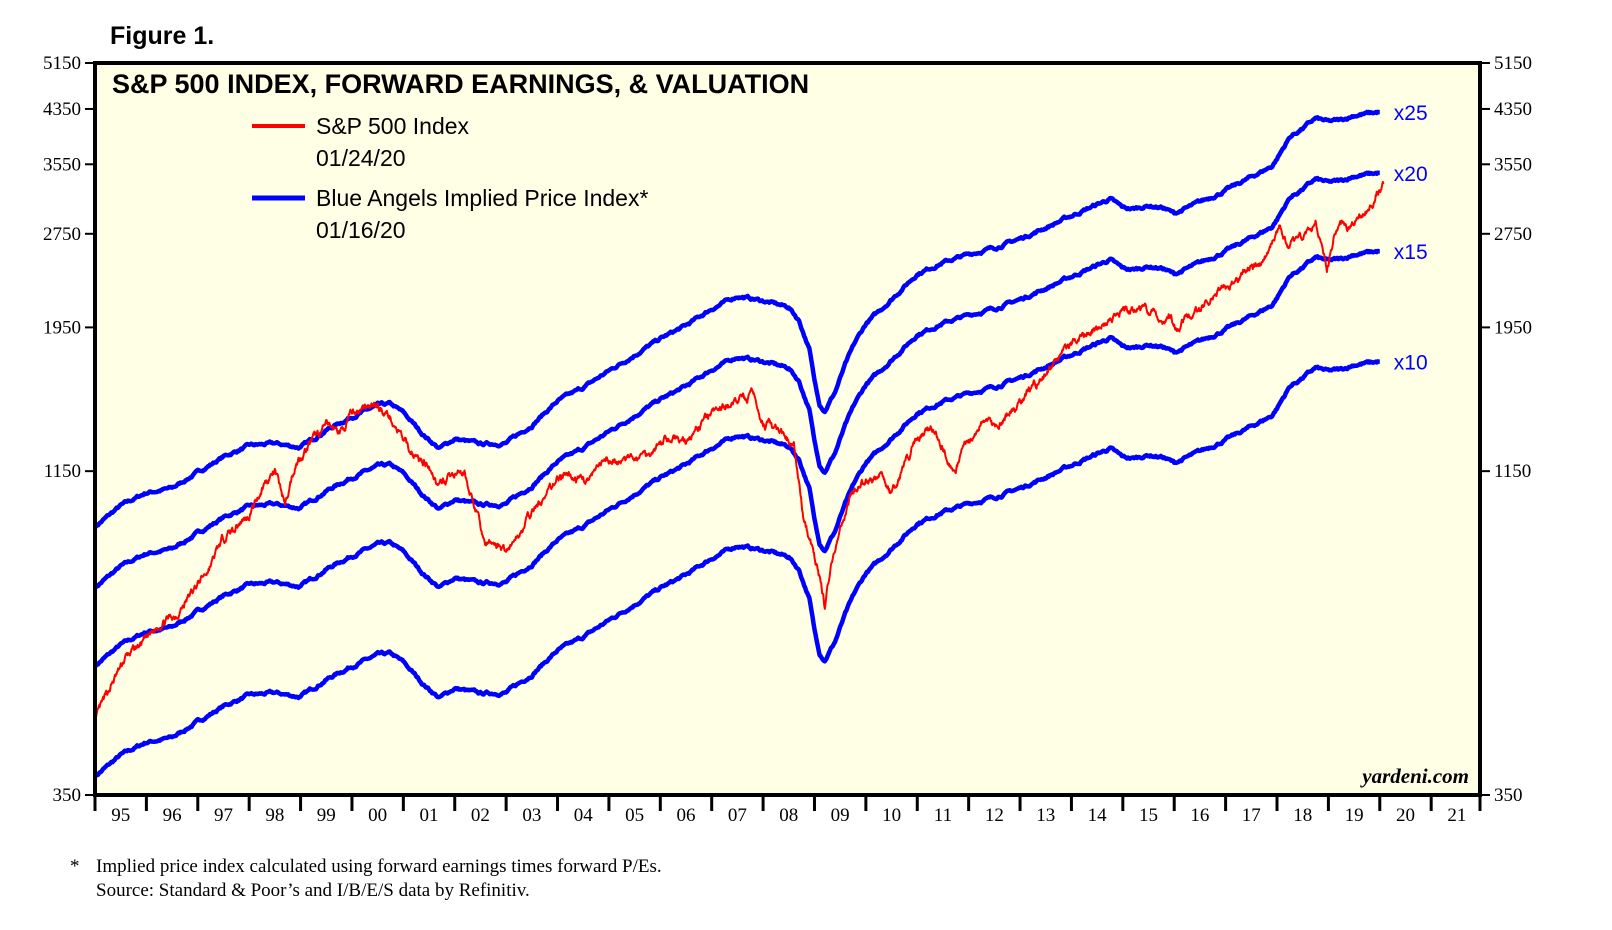  What do you see at coordinates (1411, 363) in the screenshot?
I see `series-label-x10: x10` at bounding box center [1411, 363].